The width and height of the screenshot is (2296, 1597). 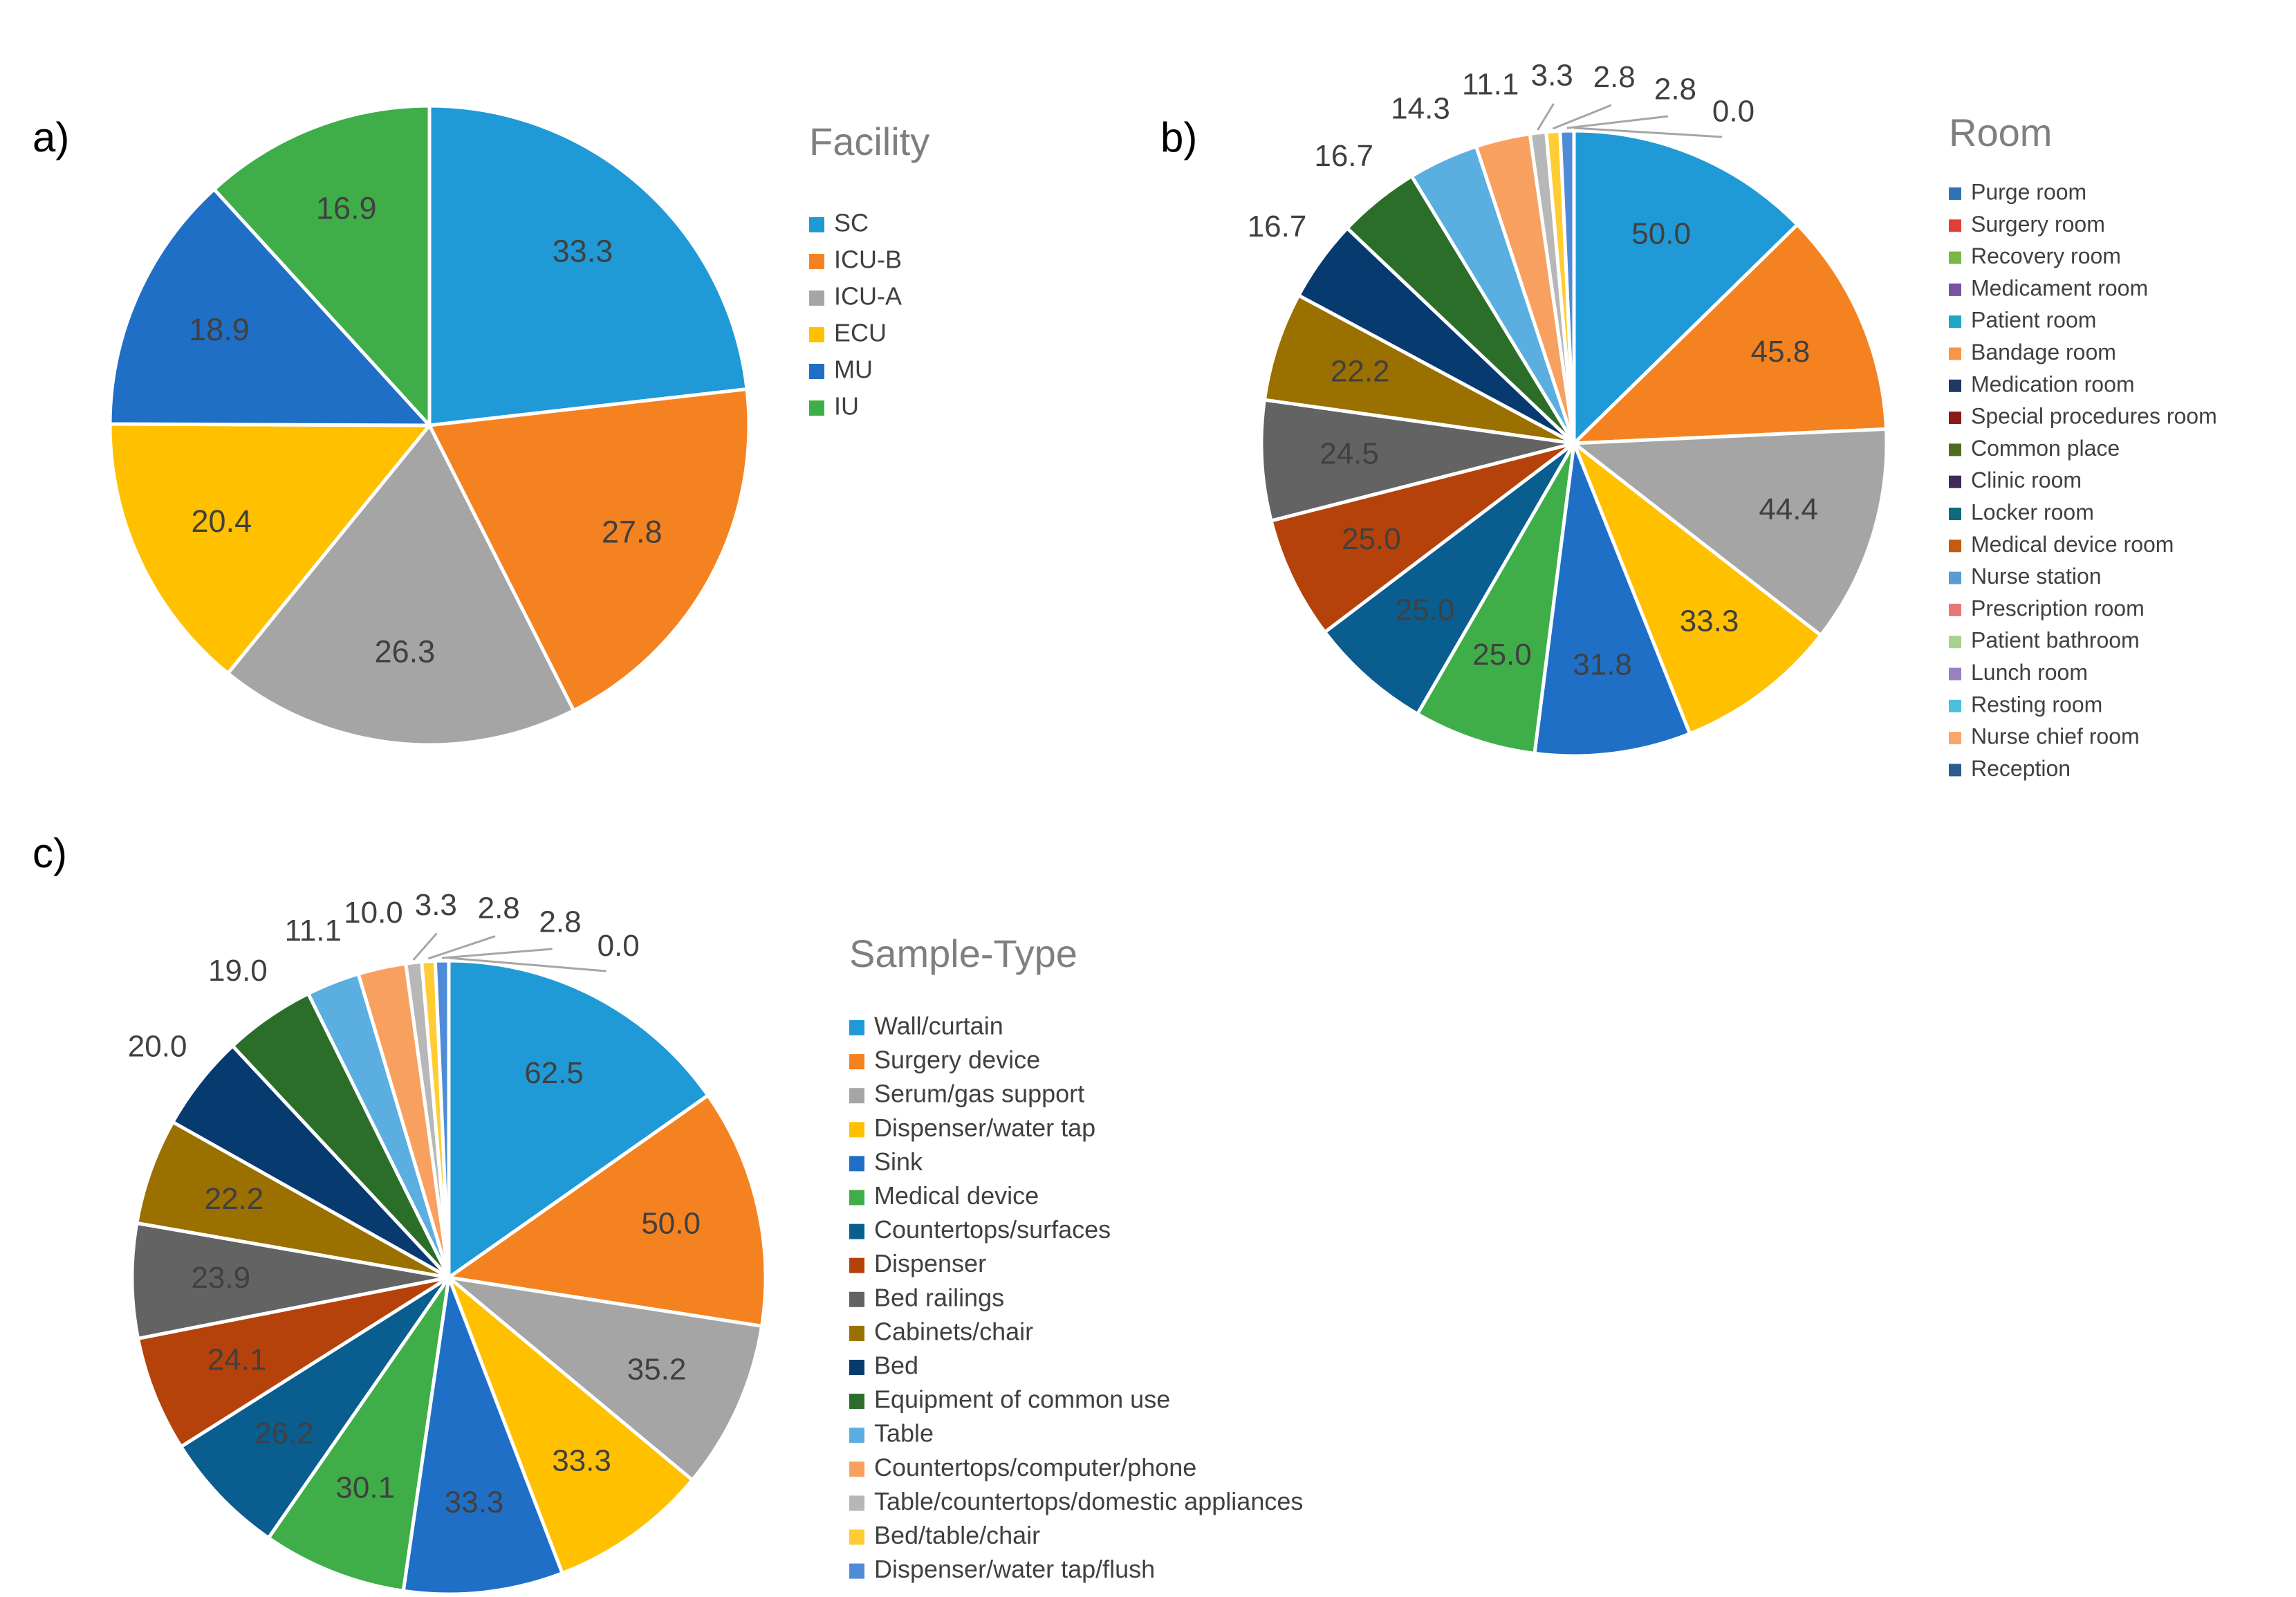 What do you see at coordinates (2029, 191) in the screenshot?
I see `legend-label: Purge room` at bounding box center [2029, 191].